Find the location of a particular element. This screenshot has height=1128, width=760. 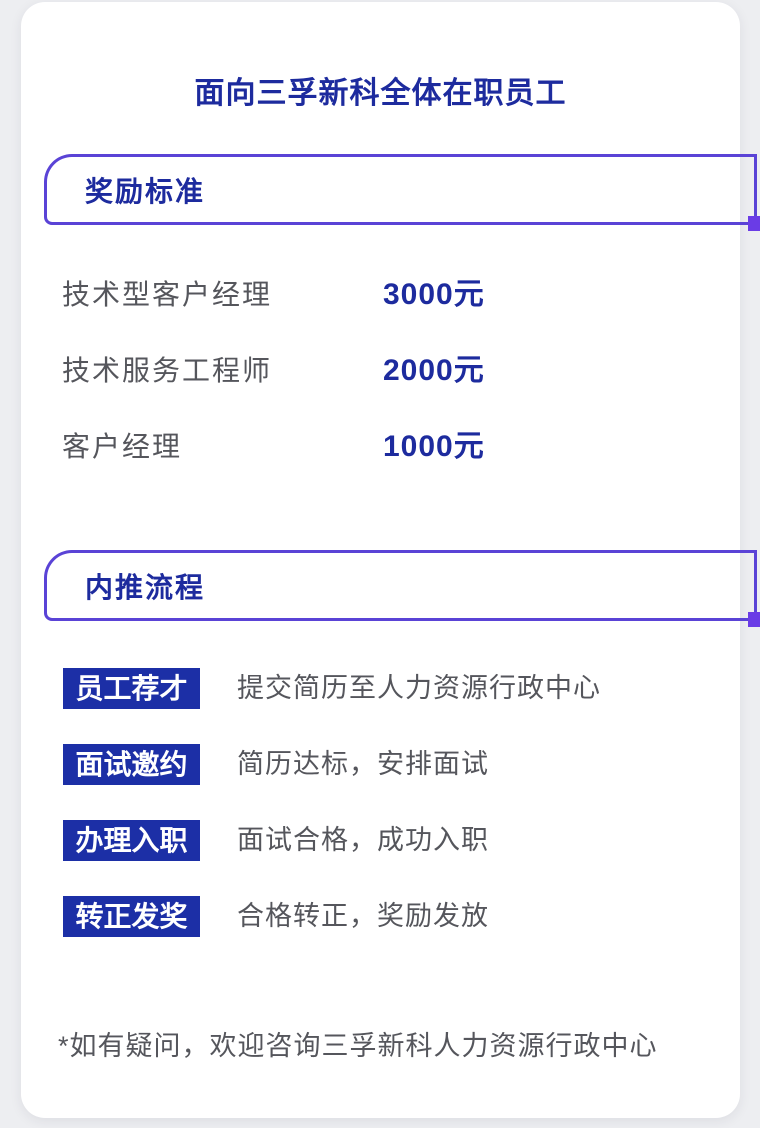

process-section-title: 内推流程 is located at coordinates (145, 587).